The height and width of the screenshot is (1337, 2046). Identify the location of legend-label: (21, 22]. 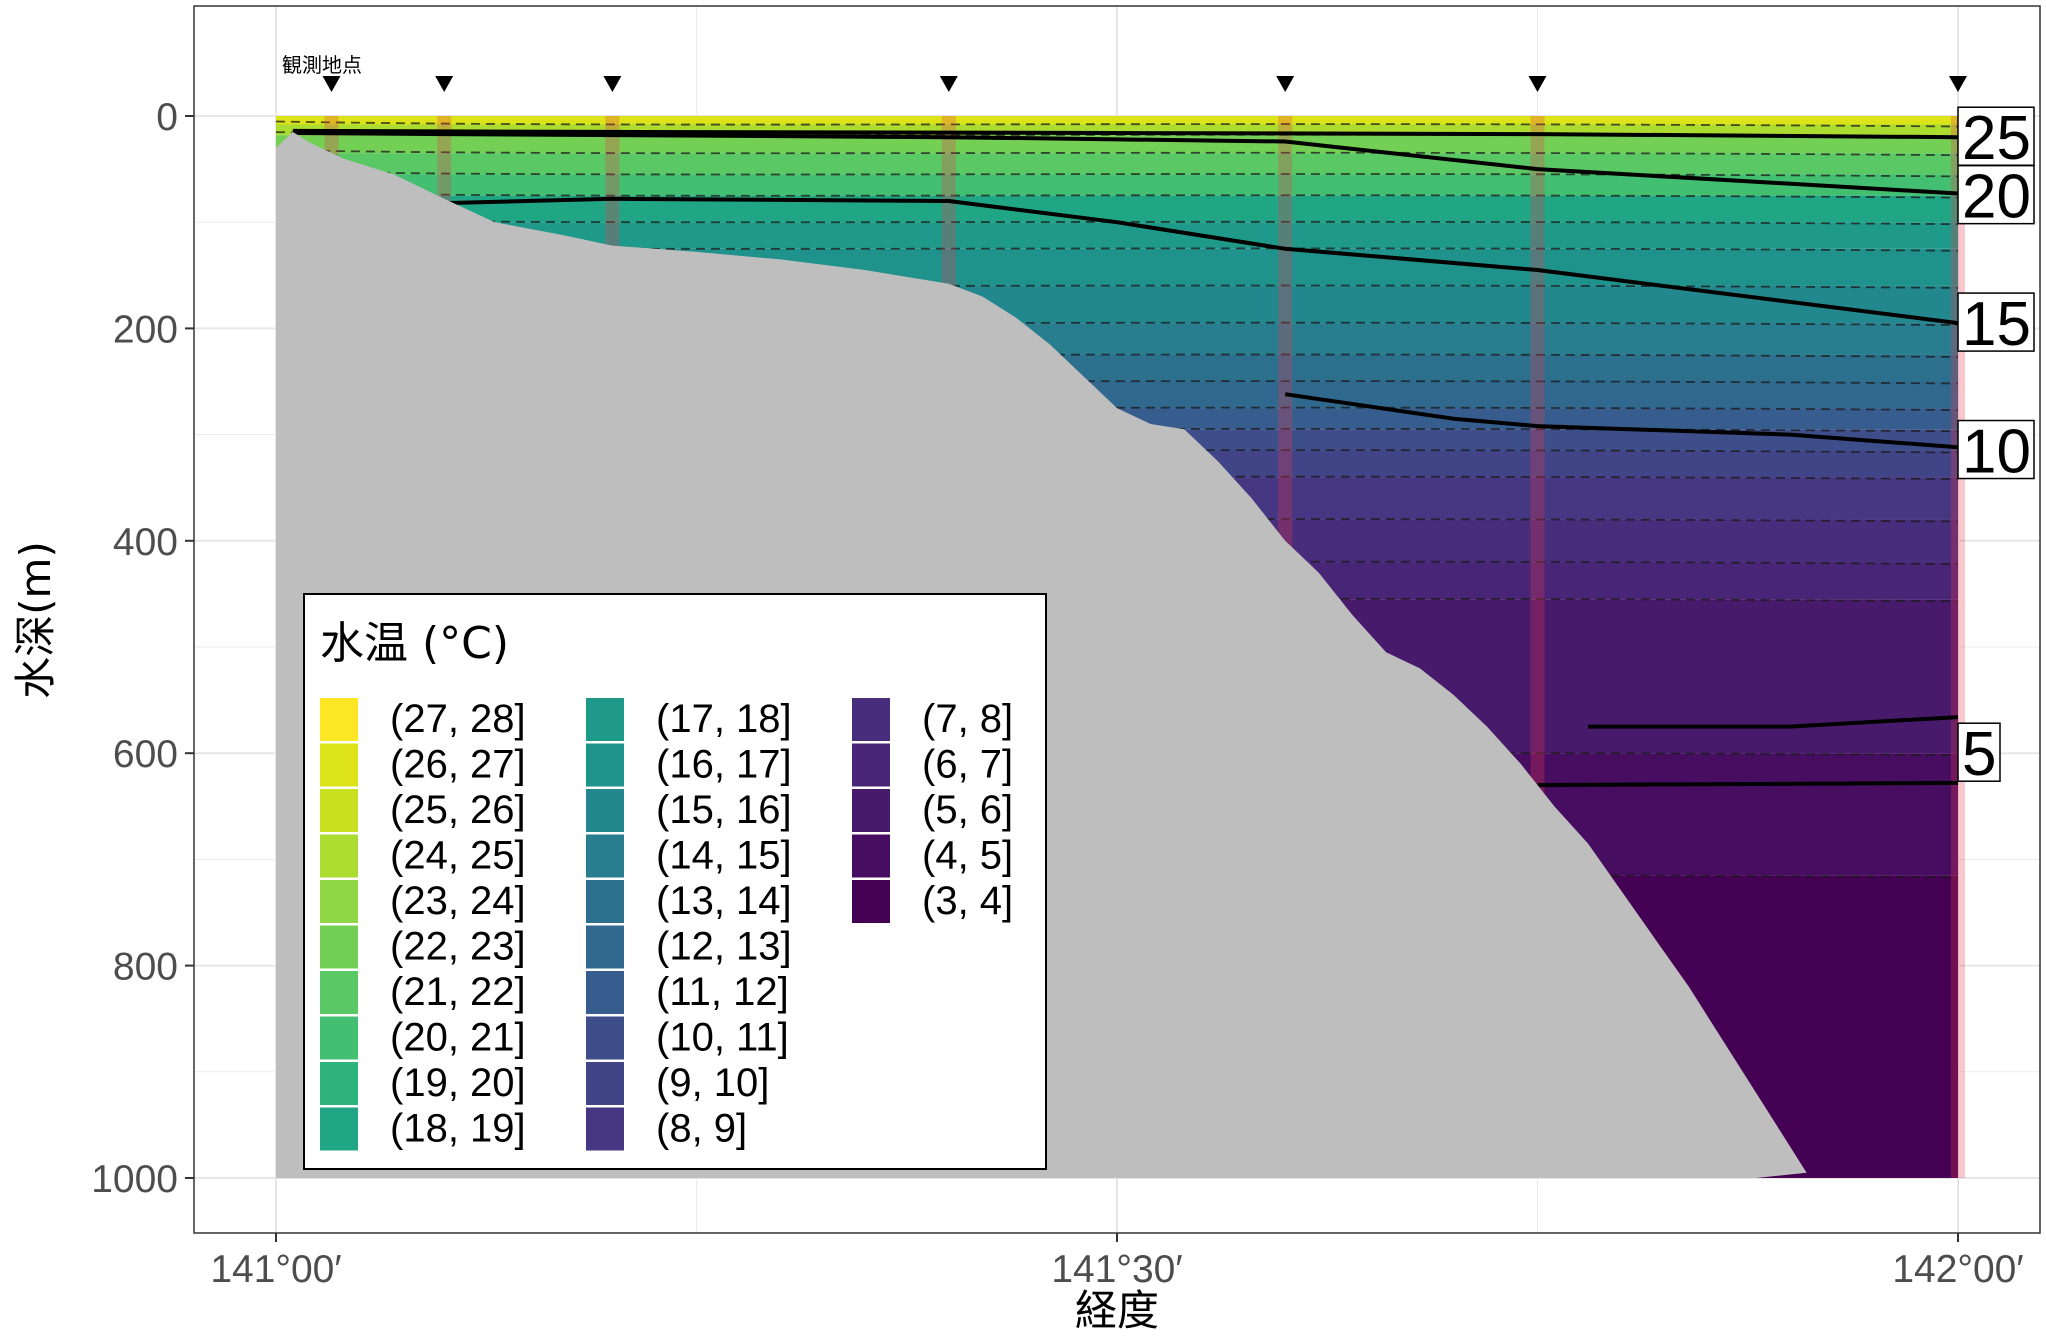
(458, 992).